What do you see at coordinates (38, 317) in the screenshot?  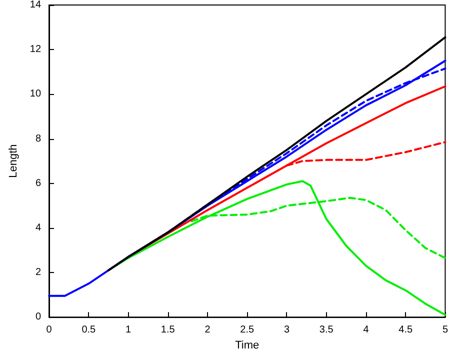 I see `y-tick-label: 0` at bounding box center [38, 317].